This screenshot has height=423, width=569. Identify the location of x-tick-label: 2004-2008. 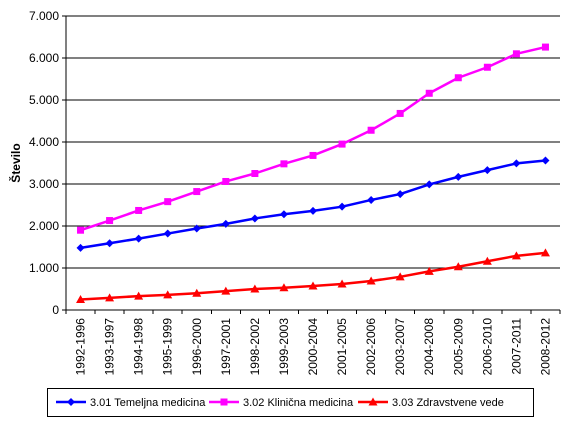
(429, 347).